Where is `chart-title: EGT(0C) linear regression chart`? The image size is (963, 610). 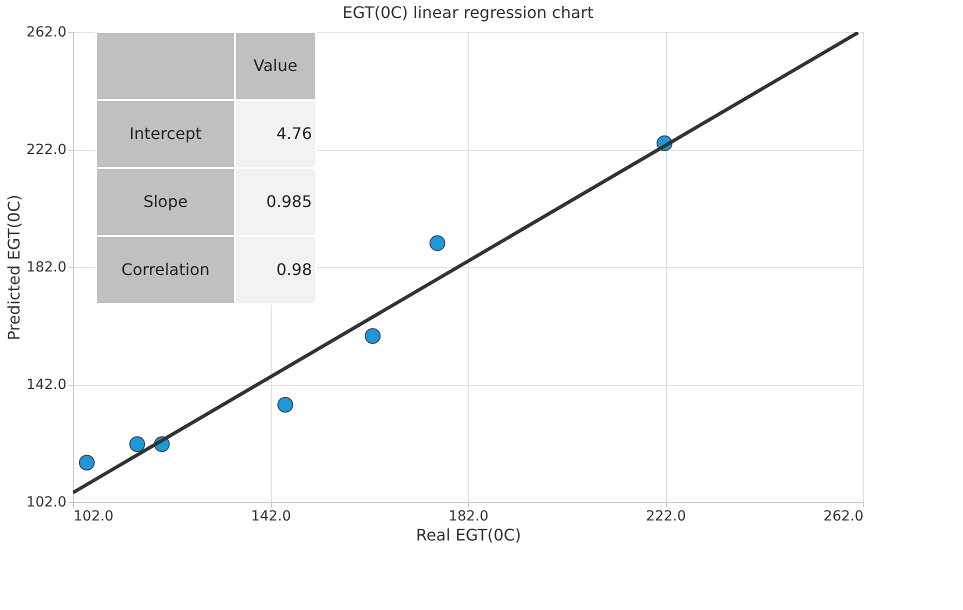
chart-title: EGT(0C) linear regression chart is located at coordinates (468, 12).